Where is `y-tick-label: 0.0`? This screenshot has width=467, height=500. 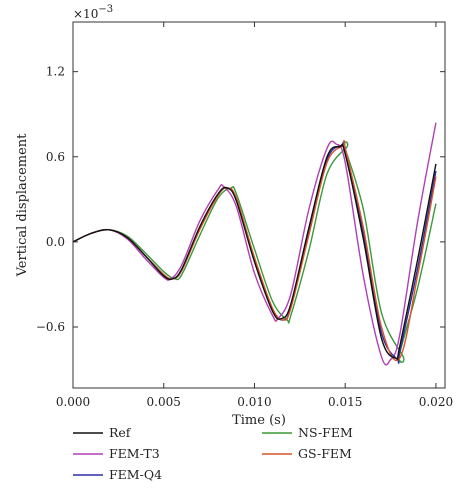 y-tick-label: 0.0 is located at coordinates (55, 242).